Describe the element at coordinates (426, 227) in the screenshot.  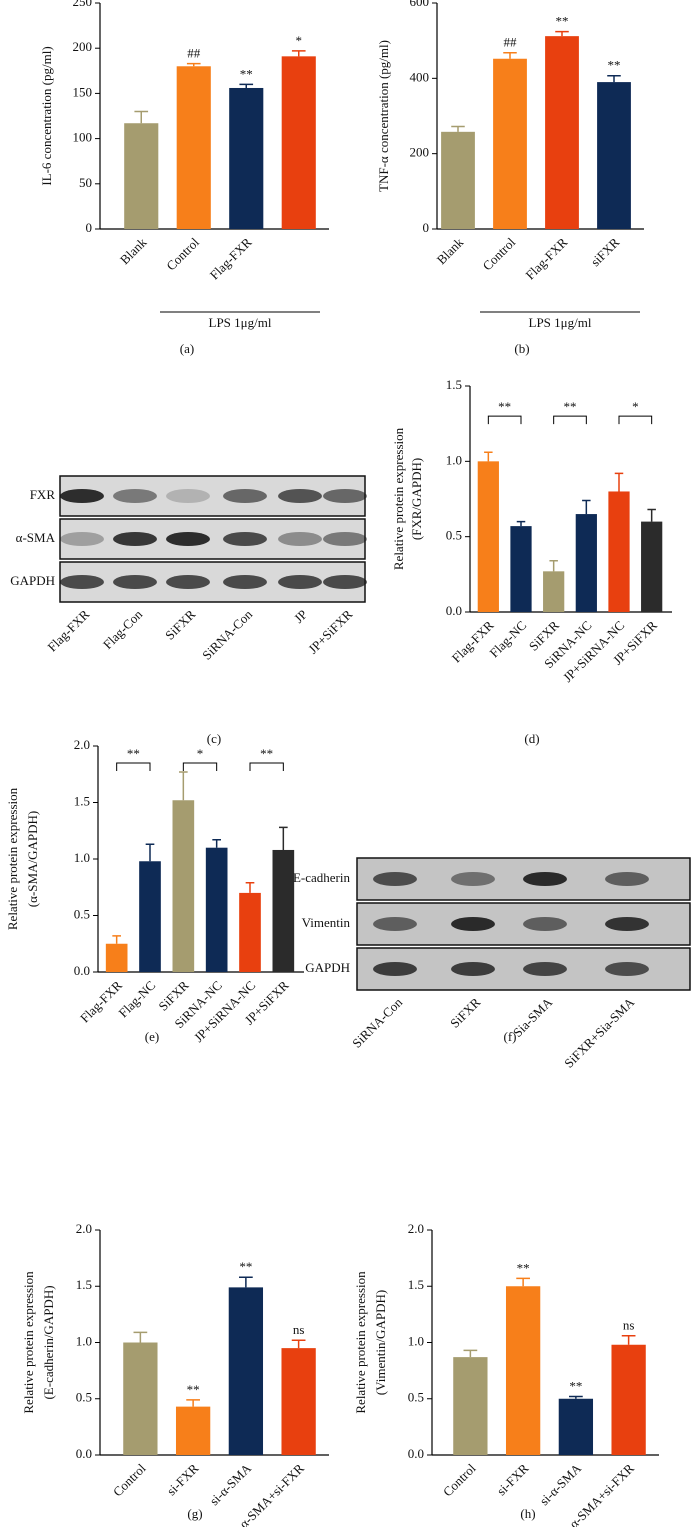
I see `y-tick-label: 0` at that location.